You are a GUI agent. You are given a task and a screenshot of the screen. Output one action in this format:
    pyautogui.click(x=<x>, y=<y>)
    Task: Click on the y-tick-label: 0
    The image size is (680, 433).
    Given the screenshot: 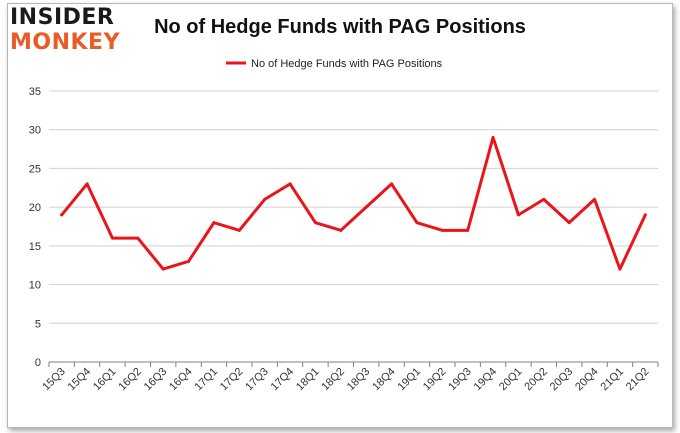 What is the action you would take?
    pyautogui.click(x=38, y=363)
    